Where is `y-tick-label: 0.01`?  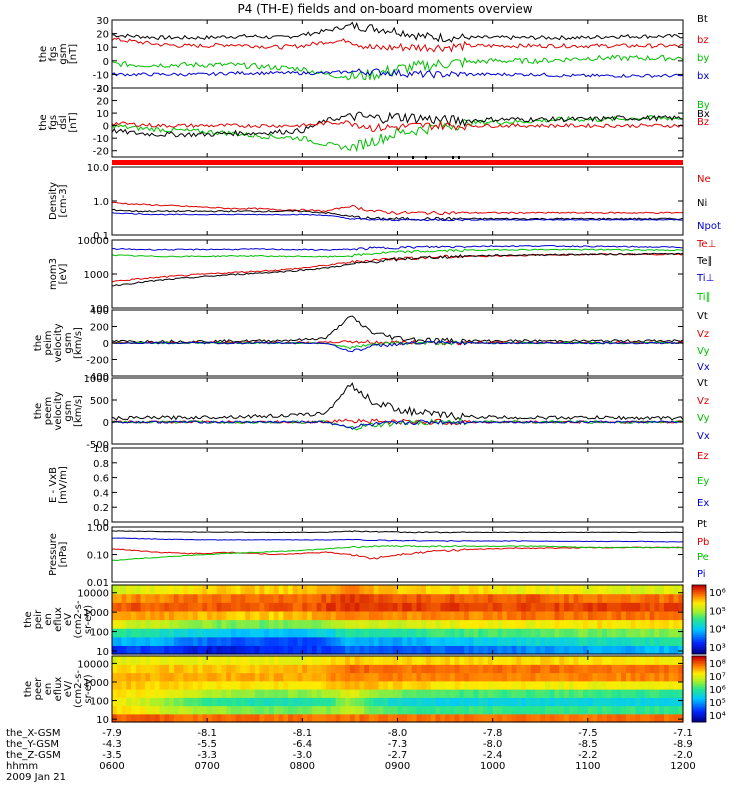
y-tick-label: 0.01 is located at coordinates (98, 583).